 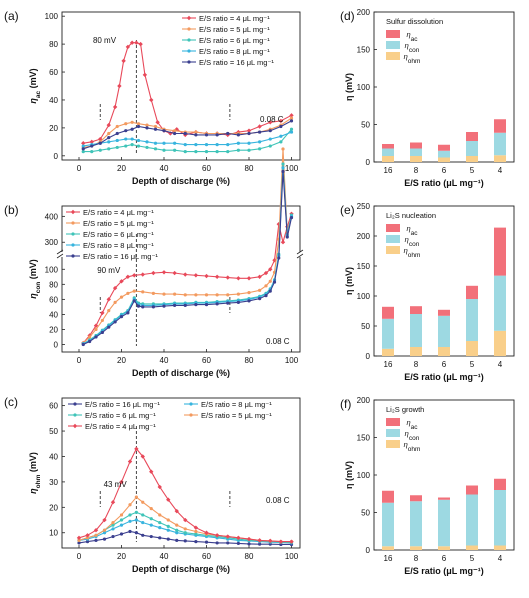 I want to click on y-tick-label: 300, so click(x=52, y=242).